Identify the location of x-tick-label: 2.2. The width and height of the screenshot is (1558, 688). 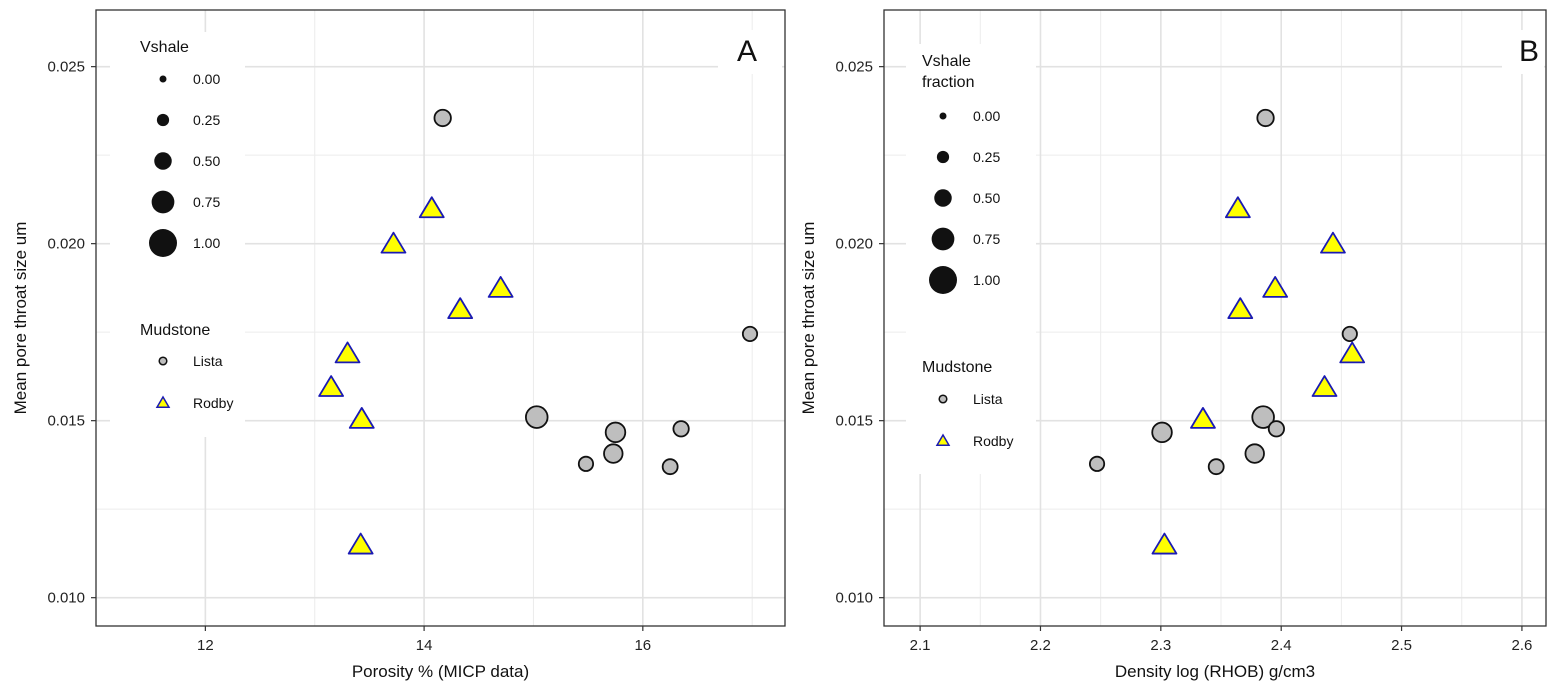
(1040, 645).